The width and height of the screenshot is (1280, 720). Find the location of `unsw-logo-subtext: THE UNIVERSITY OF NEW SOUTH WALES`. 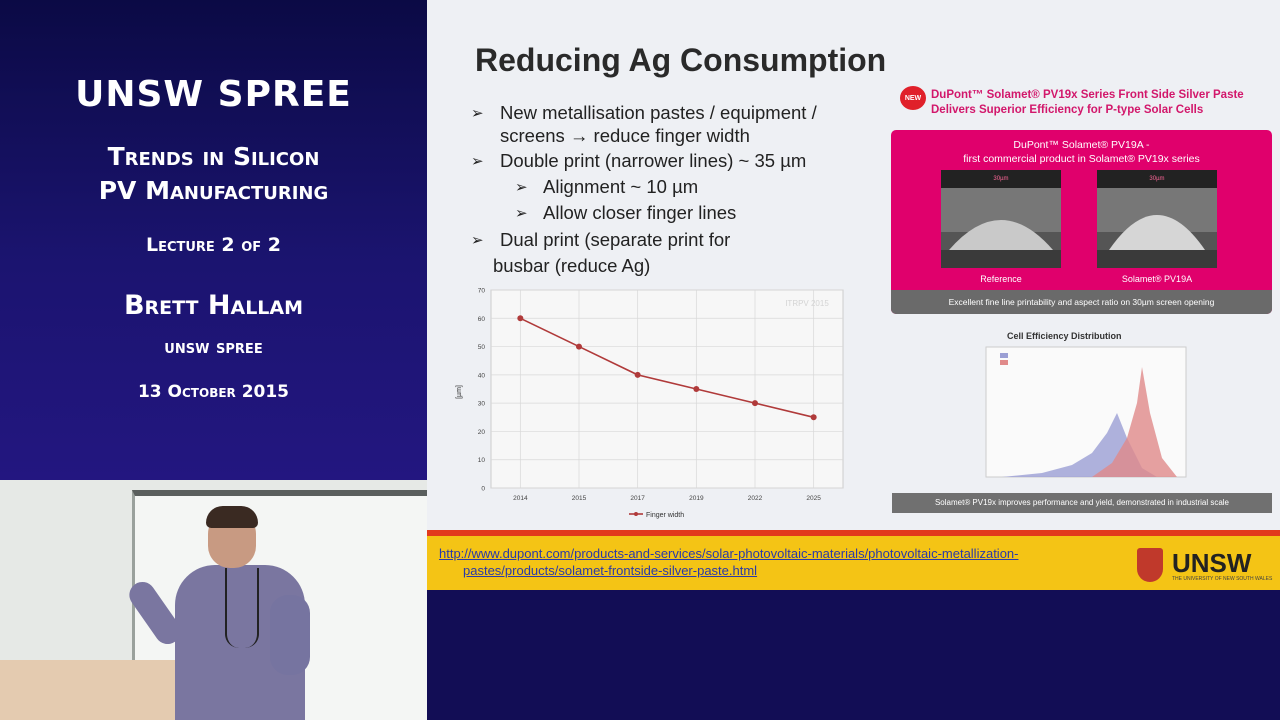

unsw-logo-subtext: THE UNIVERSITY OF NEW SOUTH WALES is located at coordinates (1222, 579).